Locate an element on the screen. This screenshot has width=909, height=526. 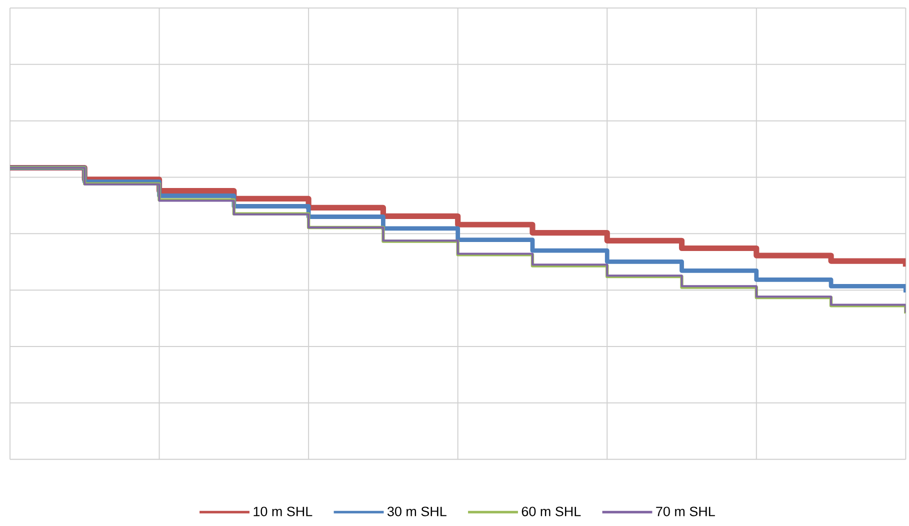
legend-label: 70 m SHL is located at coordinates (685, 511).